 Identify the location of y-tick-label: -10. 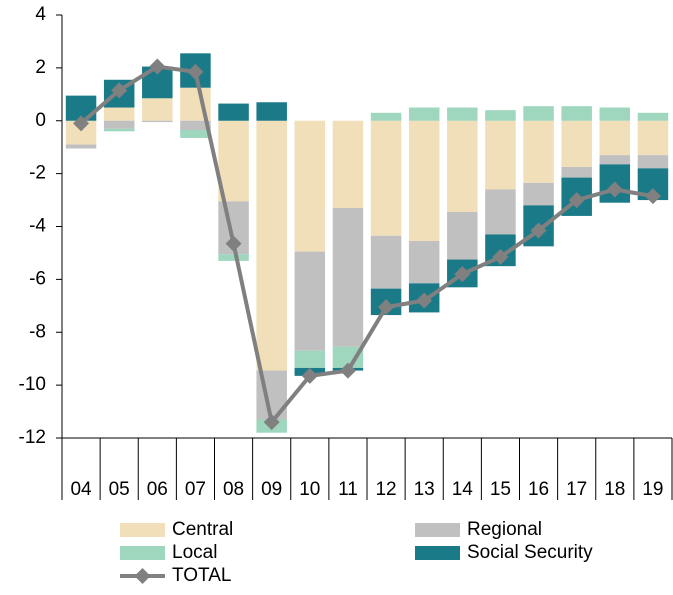
(32, 384).